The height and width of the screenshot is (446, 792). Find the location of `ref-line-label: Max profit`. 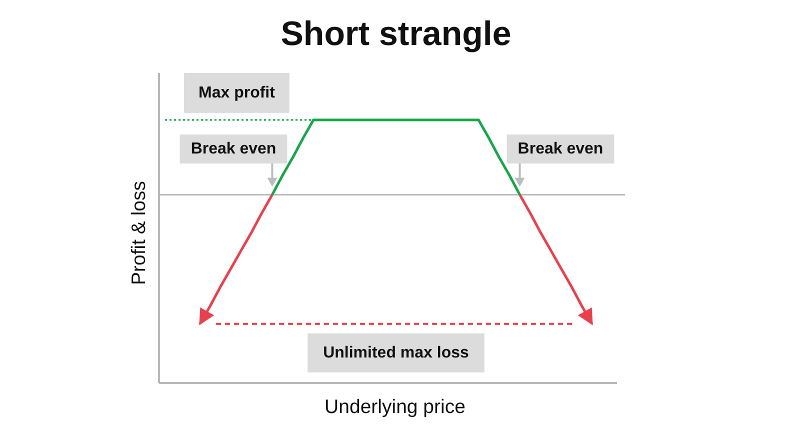

ref-line-label: Max profit is located at coordinates (237, 93).